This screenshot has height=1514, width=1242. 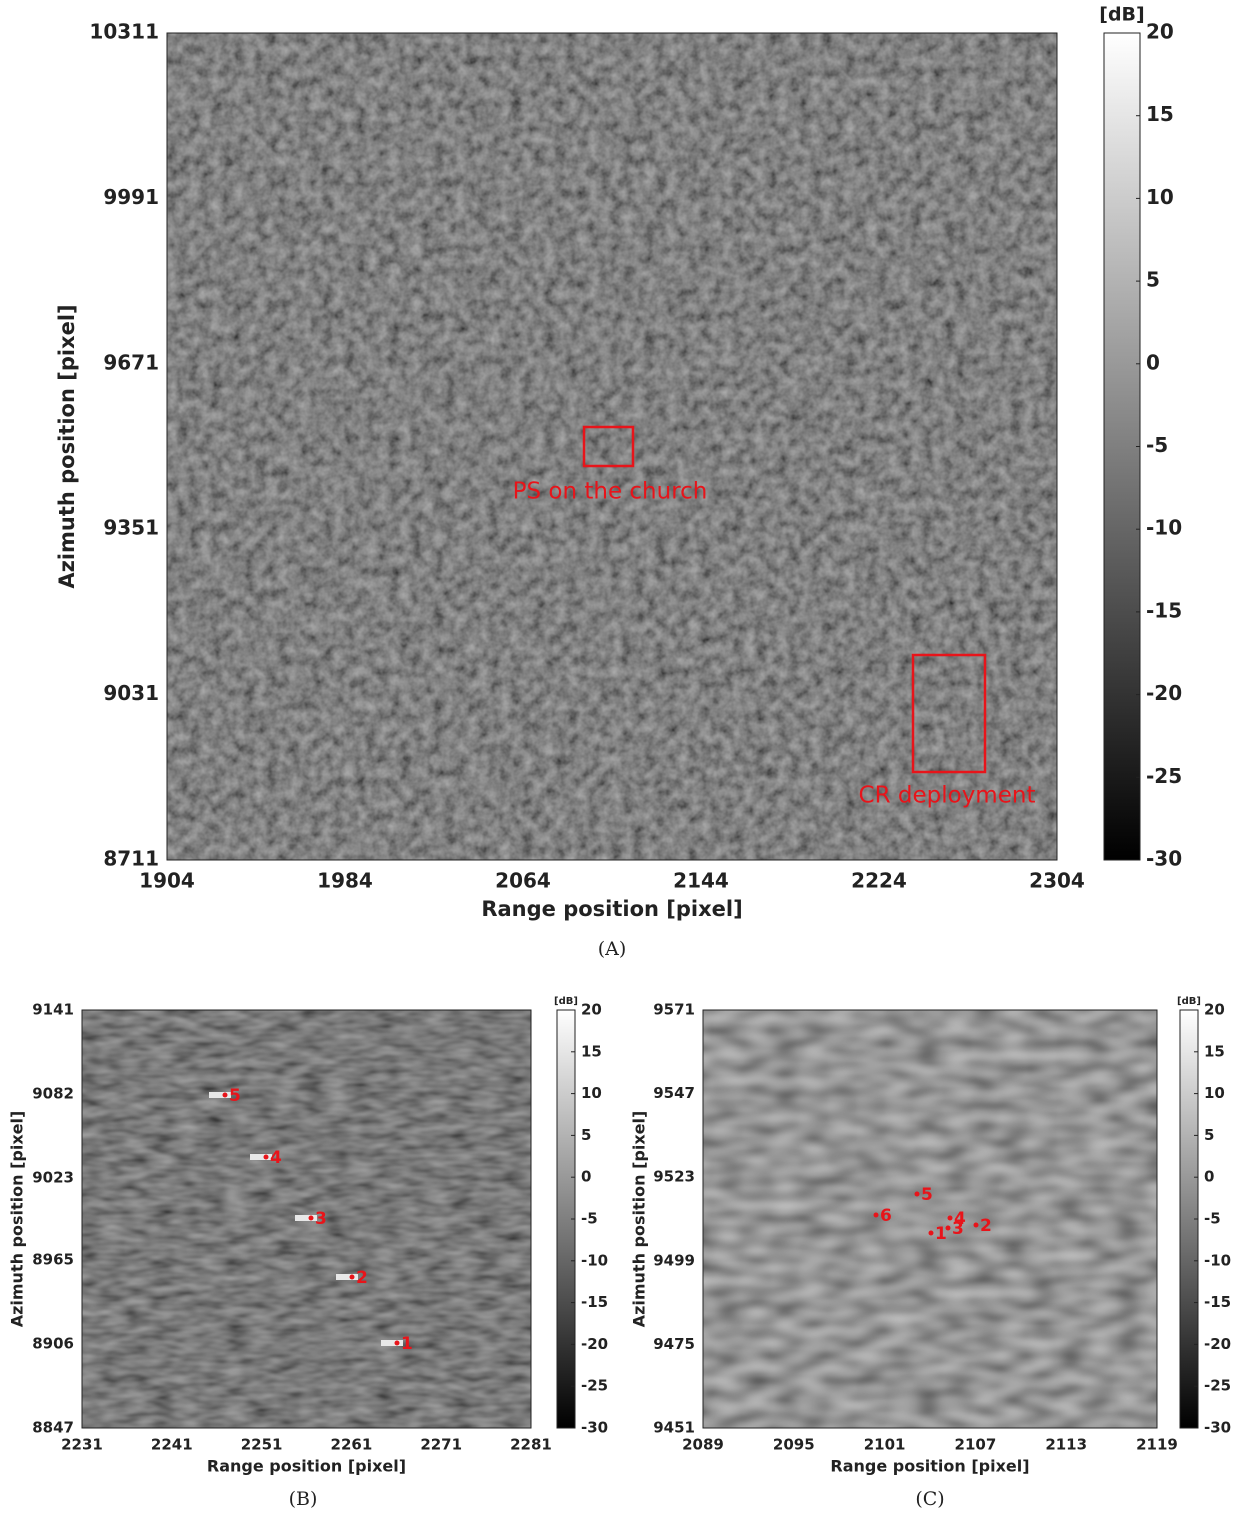 I want to click on x-tick-label: 1984, so click(x=345, y=881).